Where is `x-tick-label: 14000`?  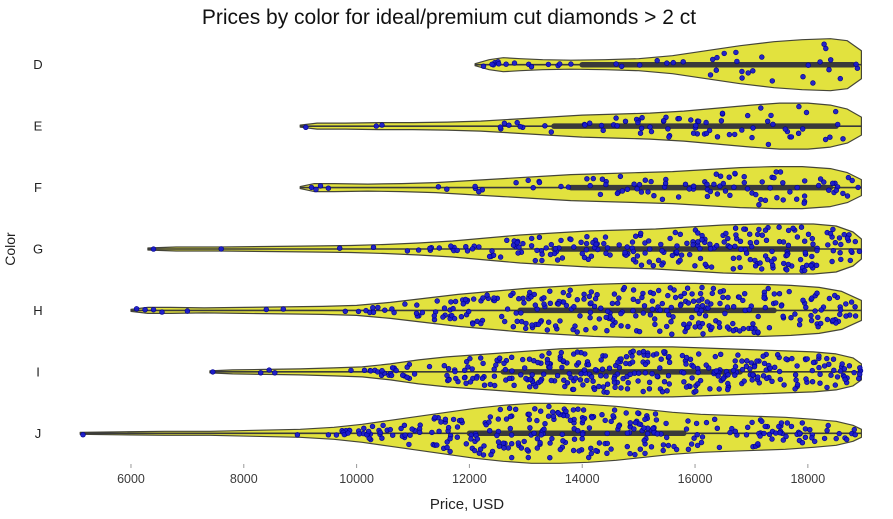 x-tick-label: 14000 is located at coordinates (582, 479).